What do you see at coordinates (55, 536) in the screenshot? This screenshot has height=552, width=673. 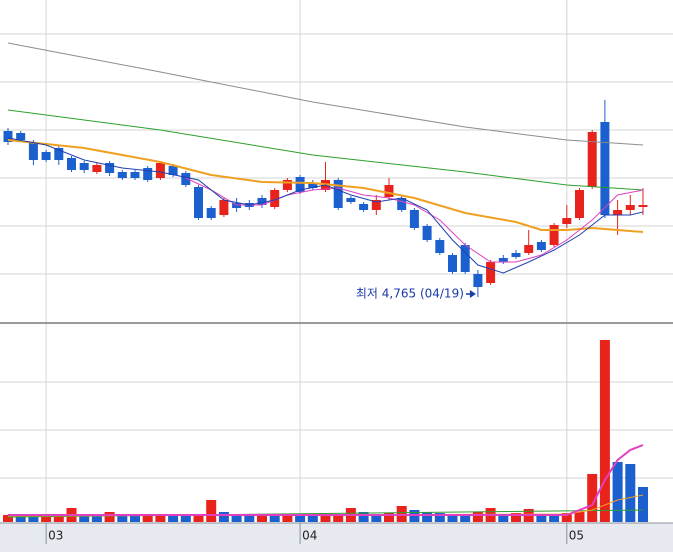 I see `x-tick-label: 03` at bounding box center [55, 536].